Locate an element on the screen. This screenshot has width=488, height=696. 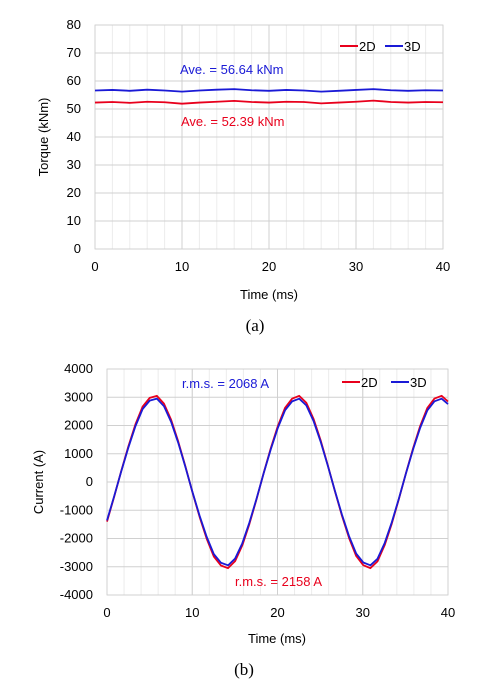
annotation-3d-average: Ave. = 56.64 kNm is located at coordinates (231, 69).